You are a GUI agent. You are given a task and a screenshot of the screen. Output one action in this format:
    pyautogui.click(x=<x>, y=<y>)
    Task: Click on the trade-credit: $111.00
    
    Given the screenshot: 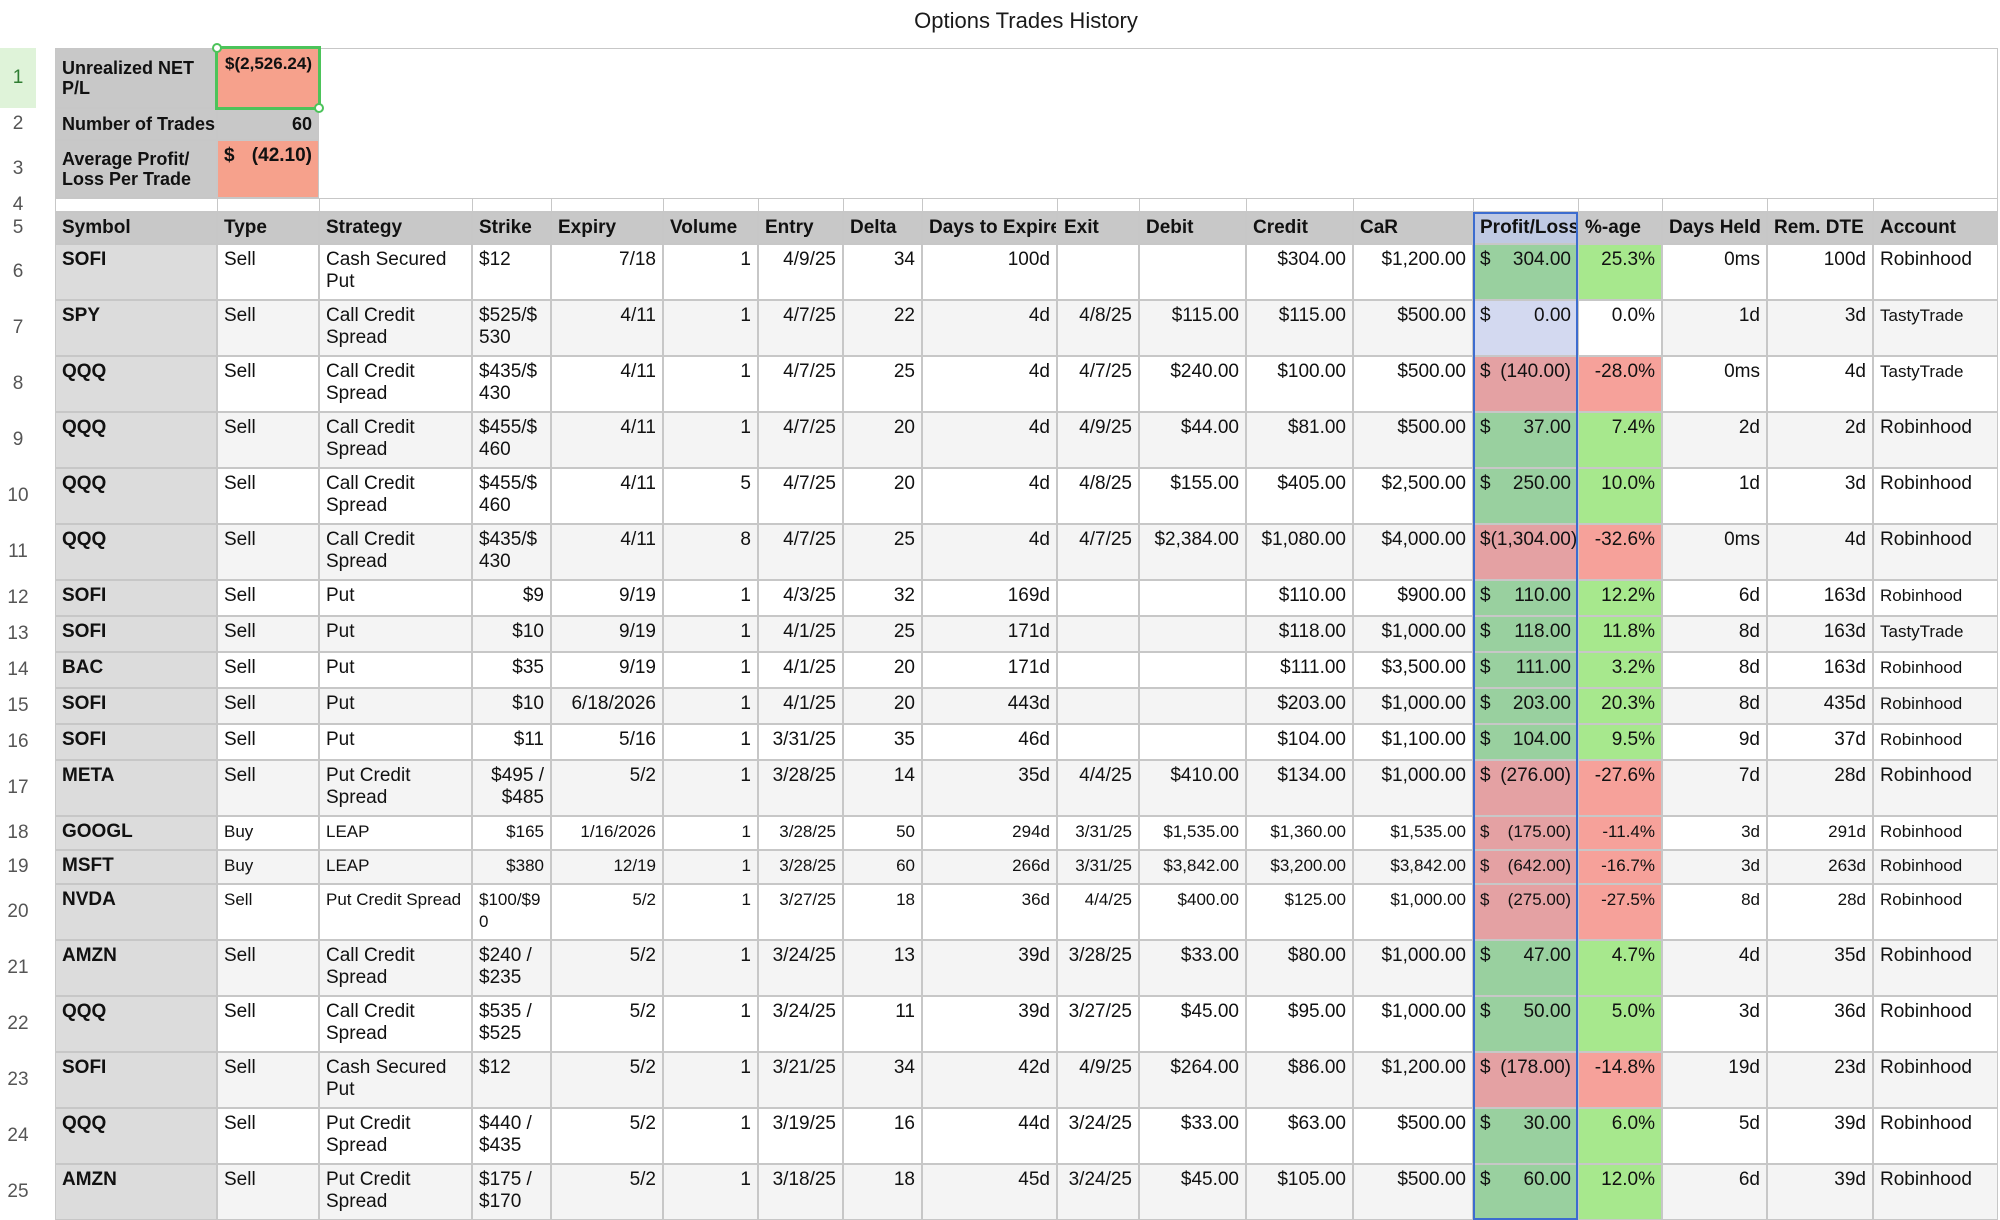 What is the action you would take?
    pyautogui.click(x=1299, y=670)
    